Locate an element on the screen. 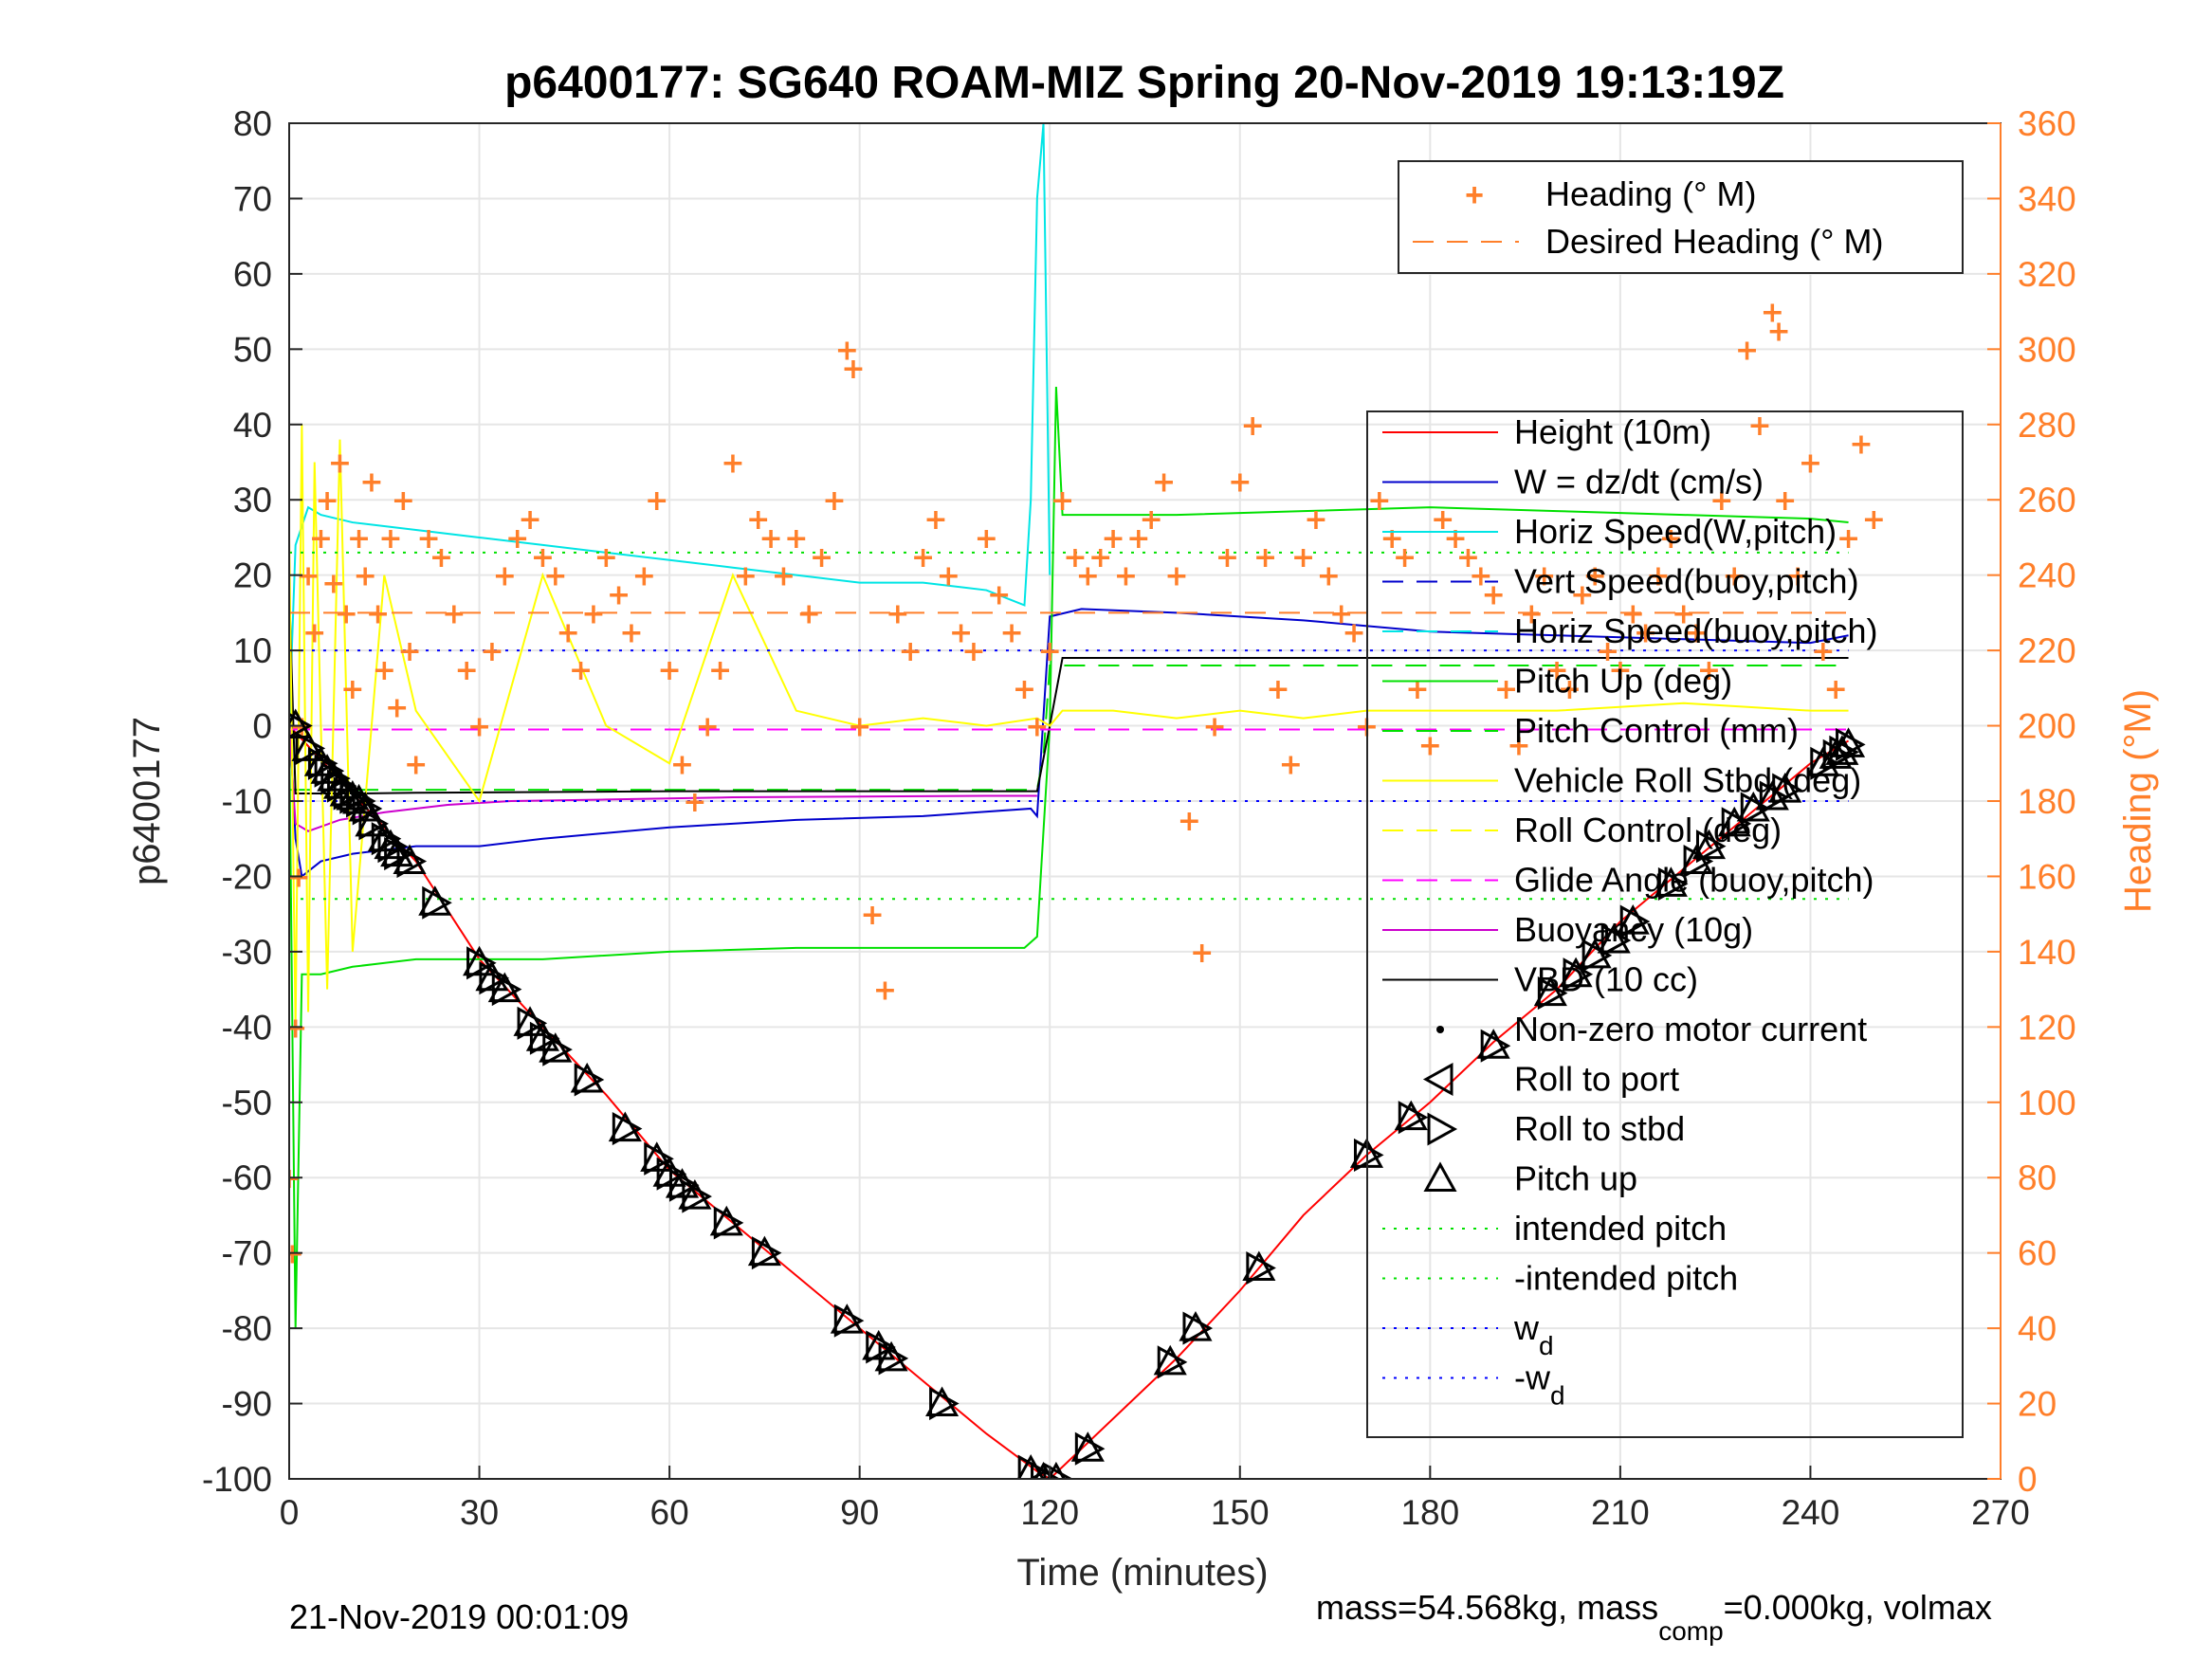  legend-heading-marker: + is located at coordinates (1474, 195).